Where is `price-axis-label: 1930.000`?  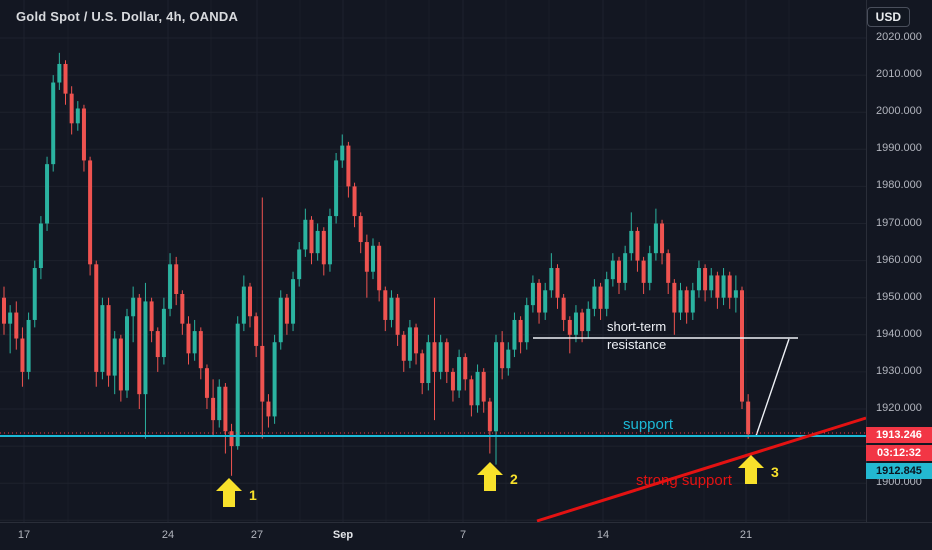 price-axis-label: 1930.000 is located at coordinates (899, 370).